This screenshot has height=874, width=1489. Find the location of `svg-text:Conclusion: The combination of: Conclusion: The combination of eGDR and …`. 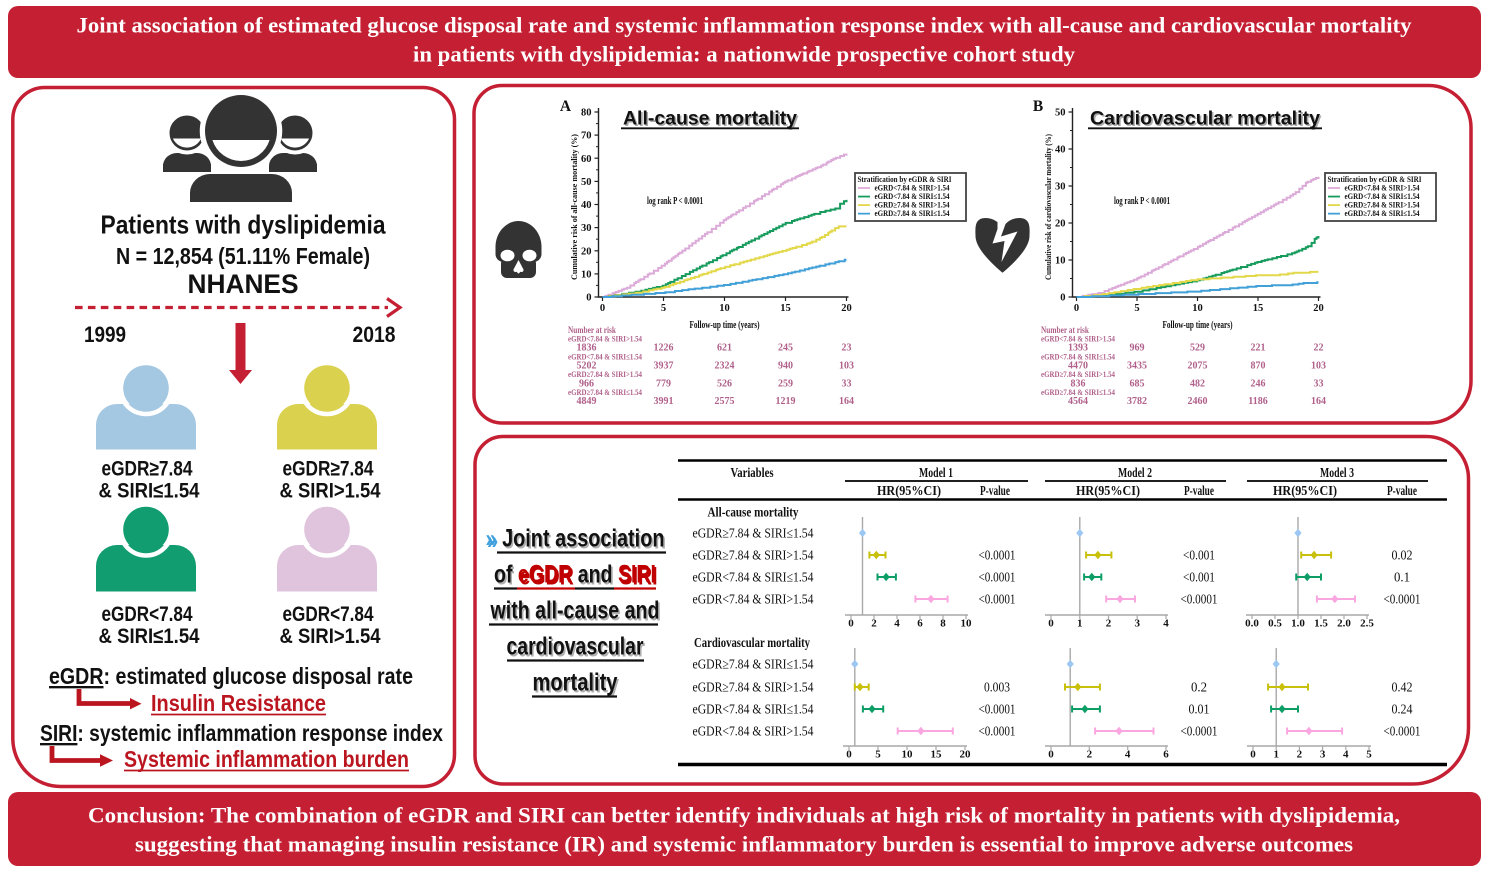

svg-text:Conclusion: The combination of: Conclusion: The combination of eGDR and … is located at coordinates (744, 815).